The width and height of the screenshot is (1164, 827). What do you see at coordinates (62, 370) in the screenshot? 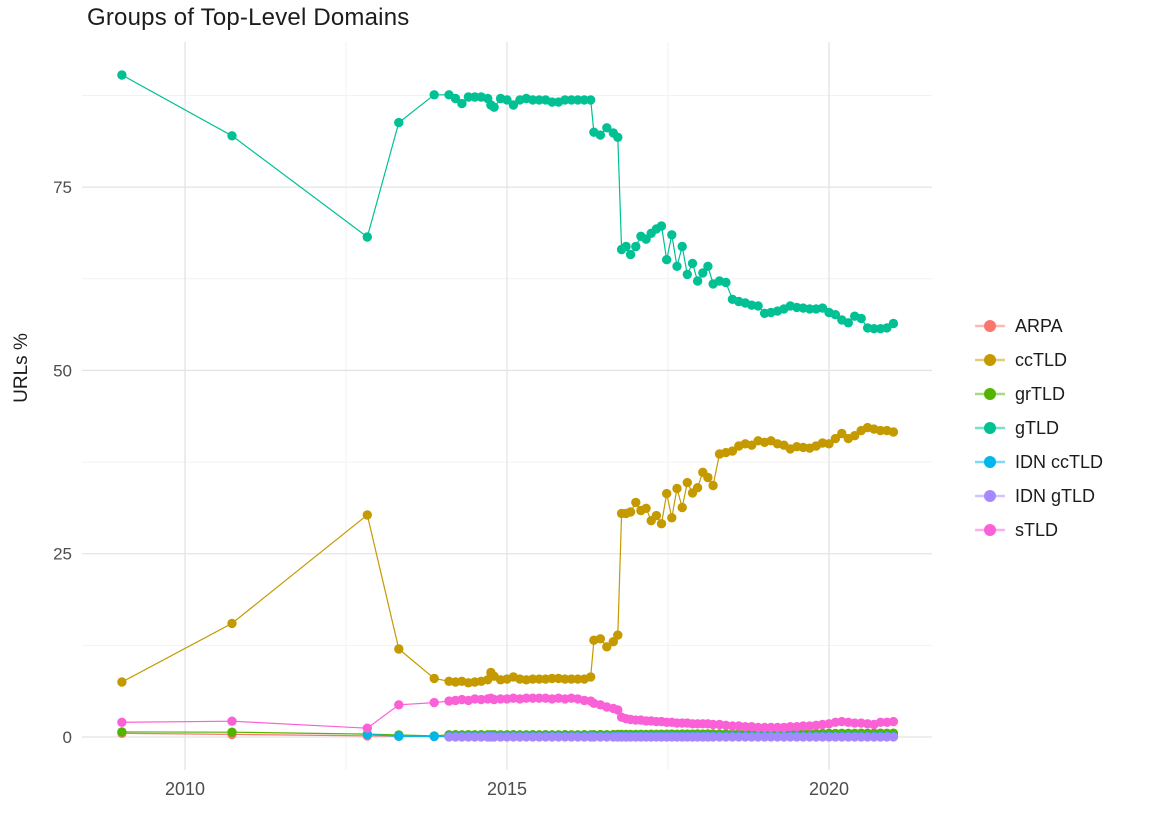
I see `y-tick-label: 50` at bounding box center [62, 370].